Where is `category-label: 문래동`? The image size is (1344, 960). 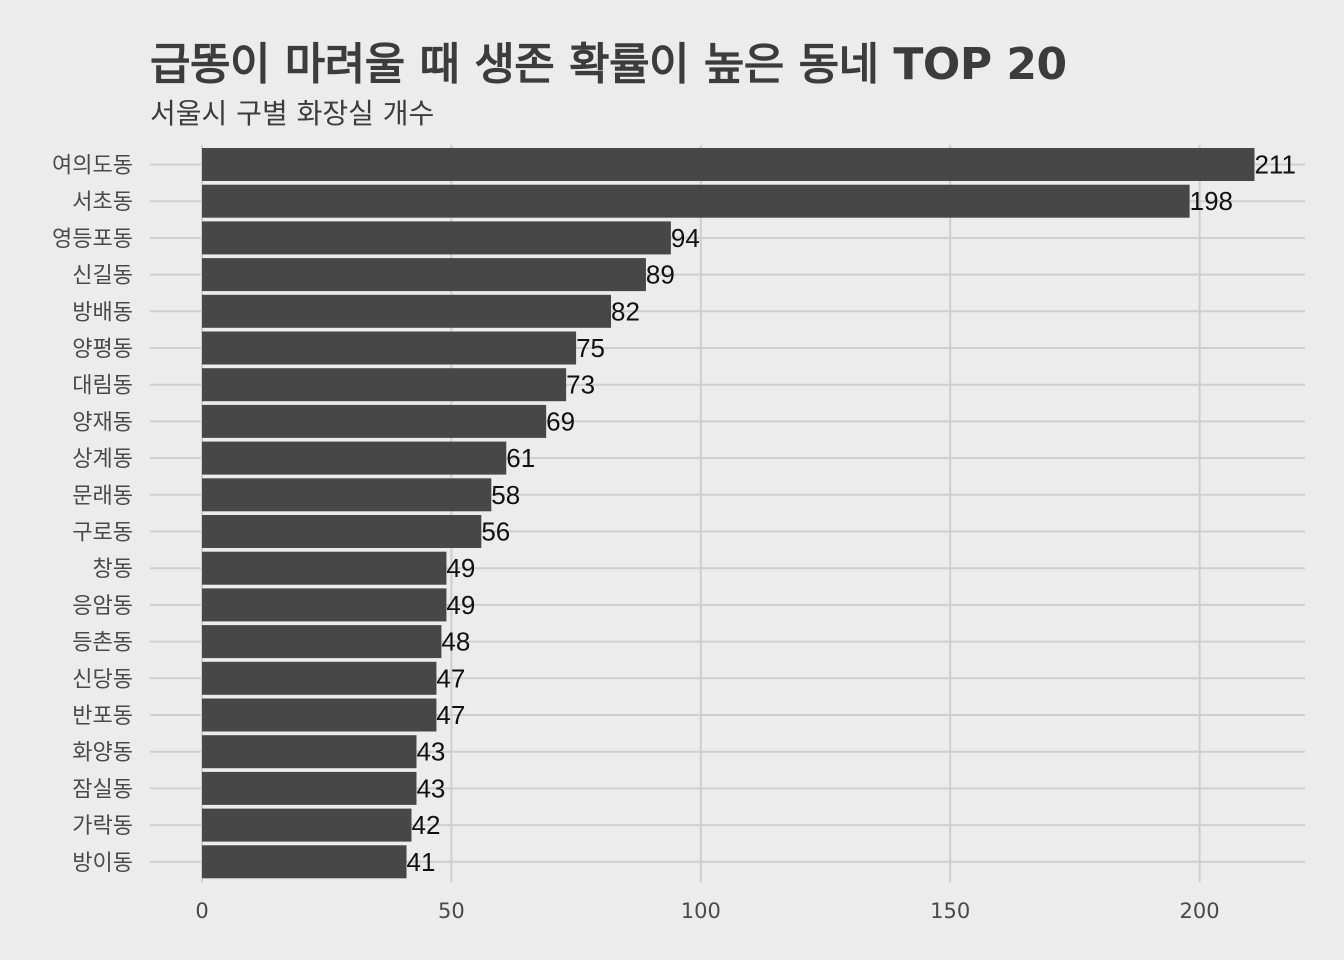 category-label: 문래동 is located at coordinates (102, 496).